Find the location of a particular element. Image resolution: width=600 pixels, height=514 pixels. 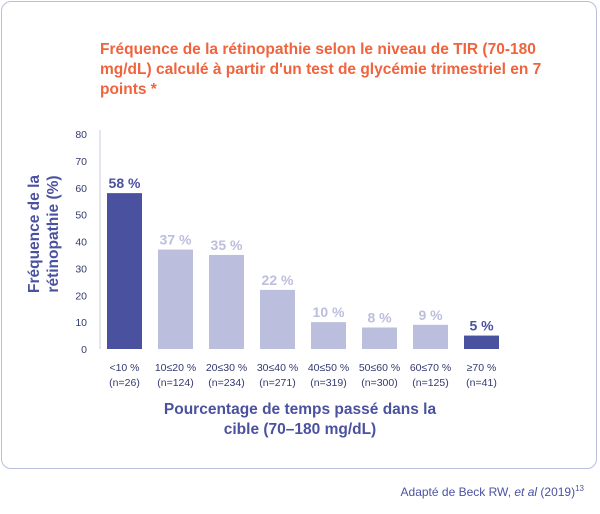

x-tick-count-label: (n=124) is located at coordinates (175, 383).